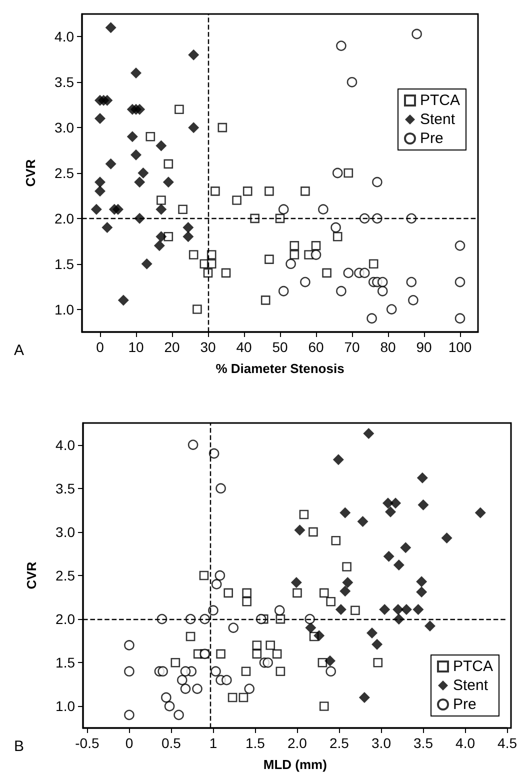 The height and width of the screenshot is (784, 528). What do you see at coordinates (466, 743) in the screenshot?
I see `x-tick-label: 4.0` at bounding box center [466, 743].